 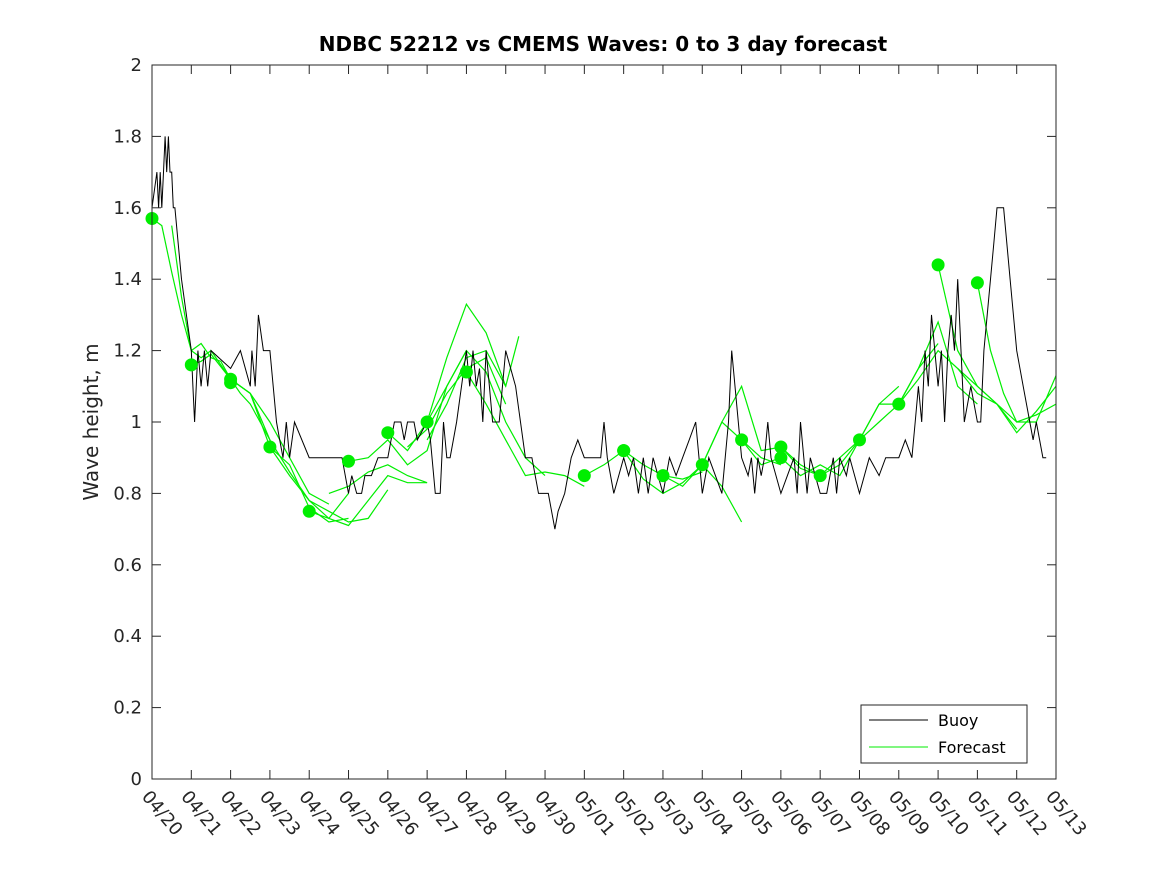 What do you see at coordinates (127, 565) in the screenshot?
I see `y-tick-label: 0.6` at bounding box center [127, 565].